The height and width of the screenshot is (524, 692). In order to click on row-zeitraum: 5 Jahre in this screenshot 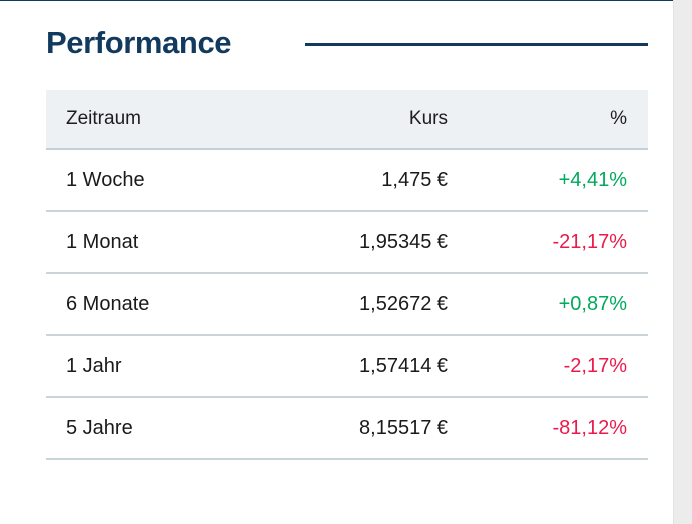, I will do `click(99, 427)`.